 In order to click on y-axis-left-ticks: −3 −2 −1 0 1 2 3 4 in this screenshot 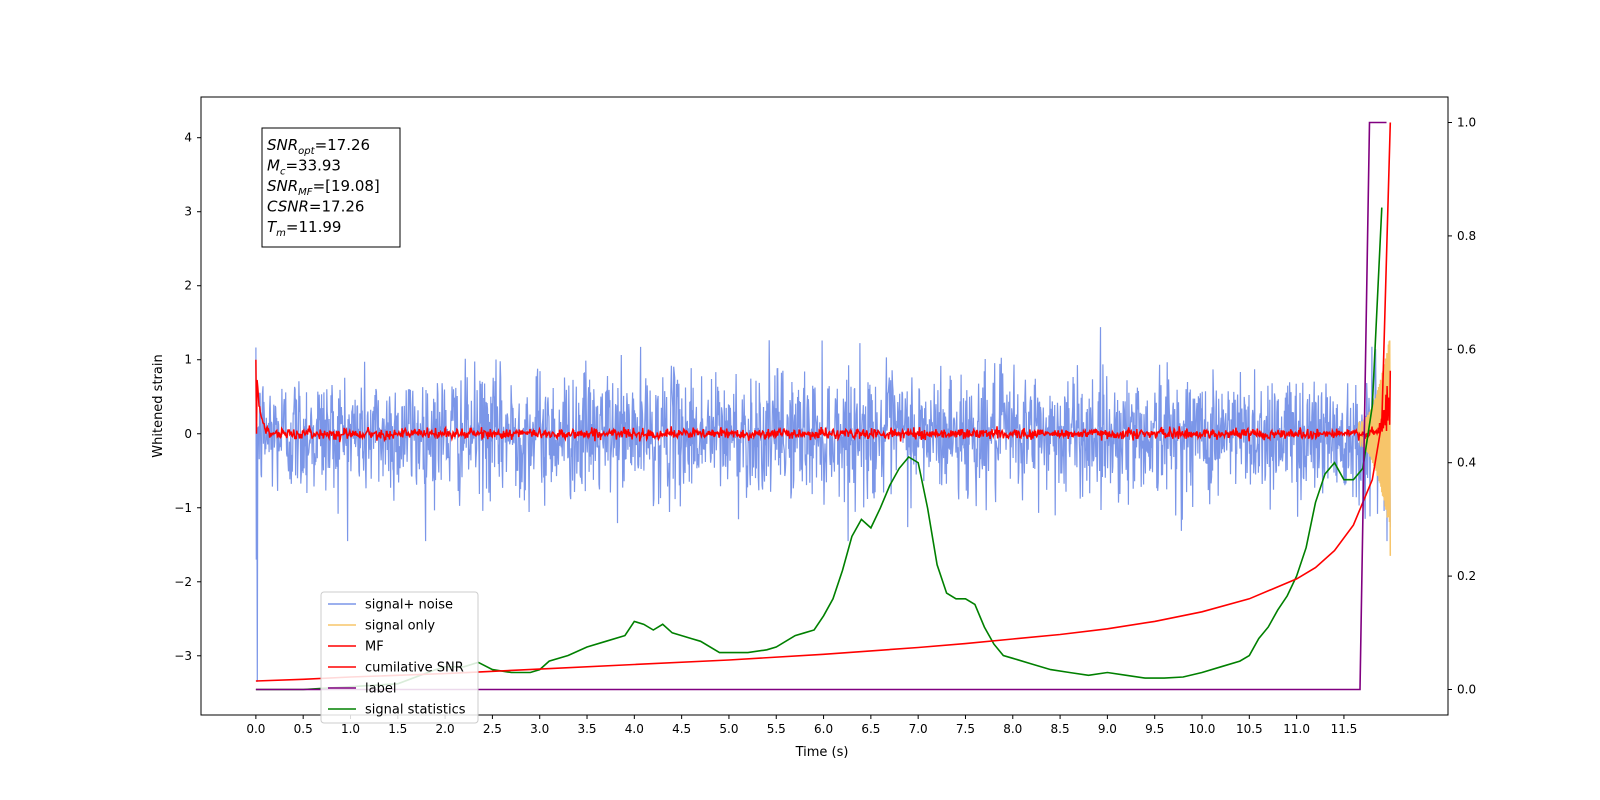, I will do `click(187, 397)`.